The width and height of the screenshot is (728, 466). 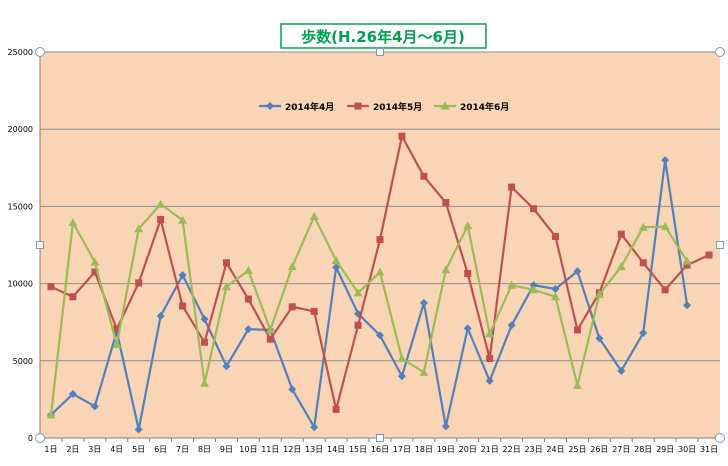 I want to click on x-tick-label: 11日, so click(x=270, y=449).